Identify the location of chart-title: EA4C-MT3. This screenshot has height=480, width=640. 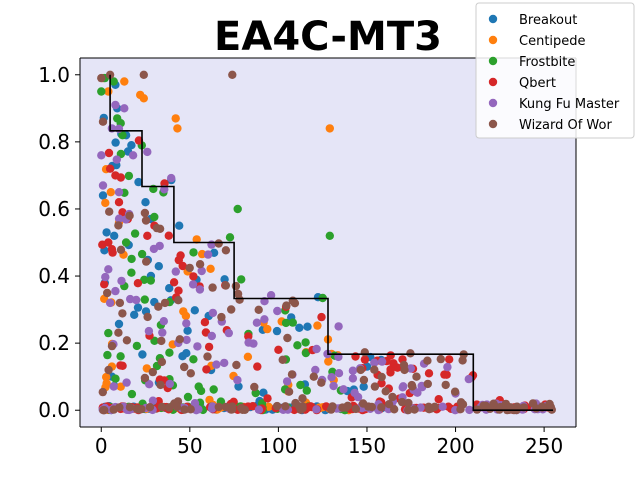
(328, 37).